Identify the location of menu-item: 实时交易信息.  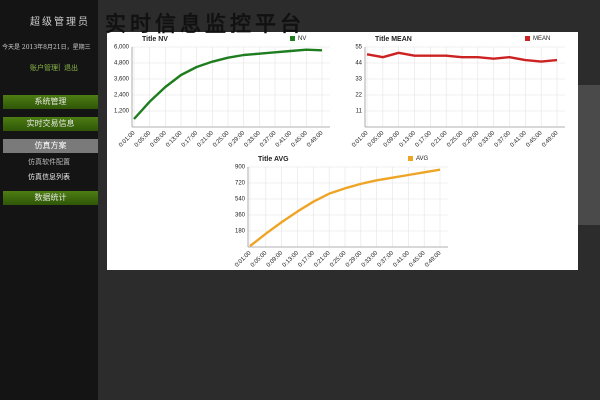
(50, 124).